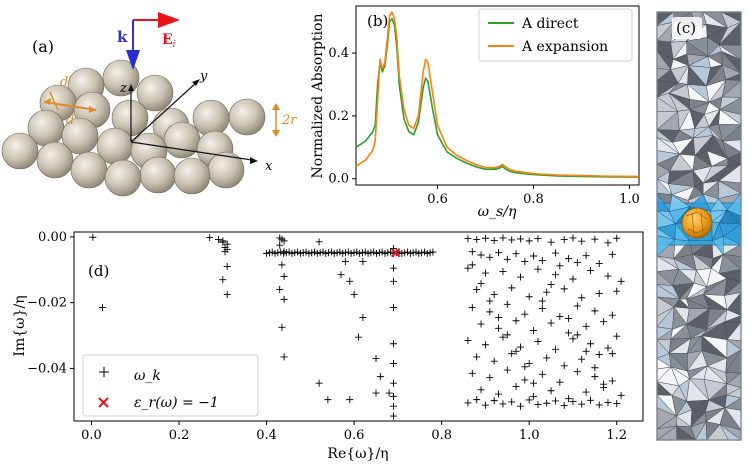 This screenshot has width=748, height=466. Describe the element at coordinates (266, 435) in the screenshot. I see `chart-d-xtick-label: 0.4` at that location.